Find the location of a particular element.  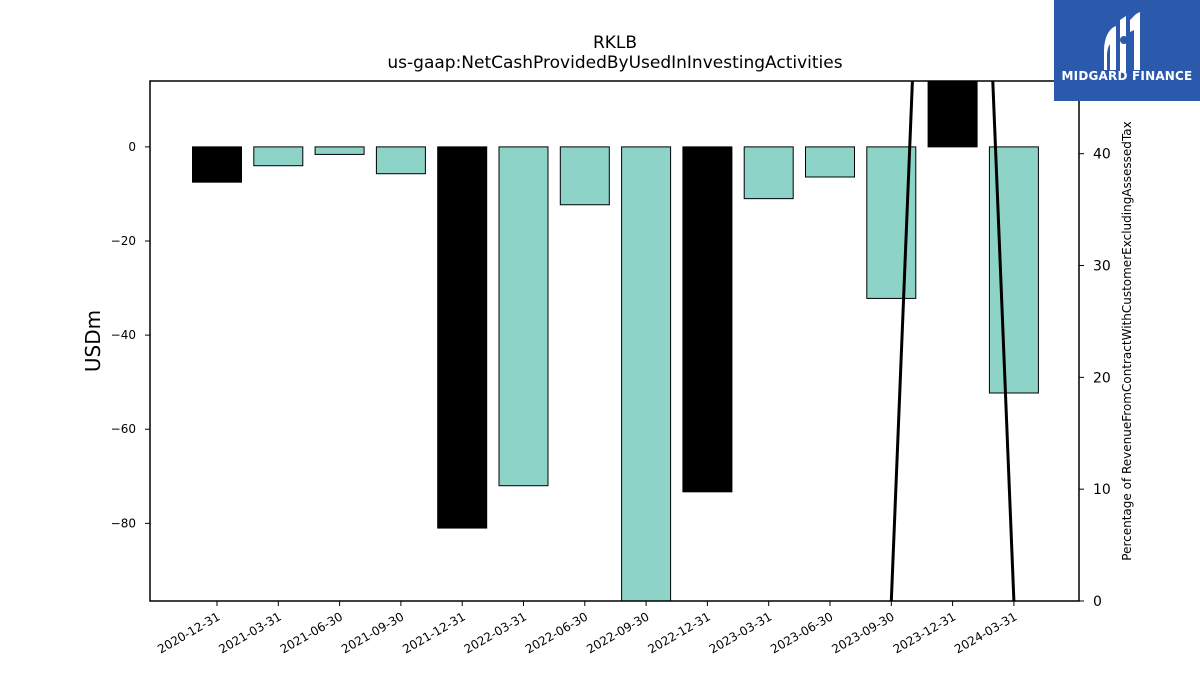

x-tick-label: 2024-03-31 is located at coordinates (985, 632).